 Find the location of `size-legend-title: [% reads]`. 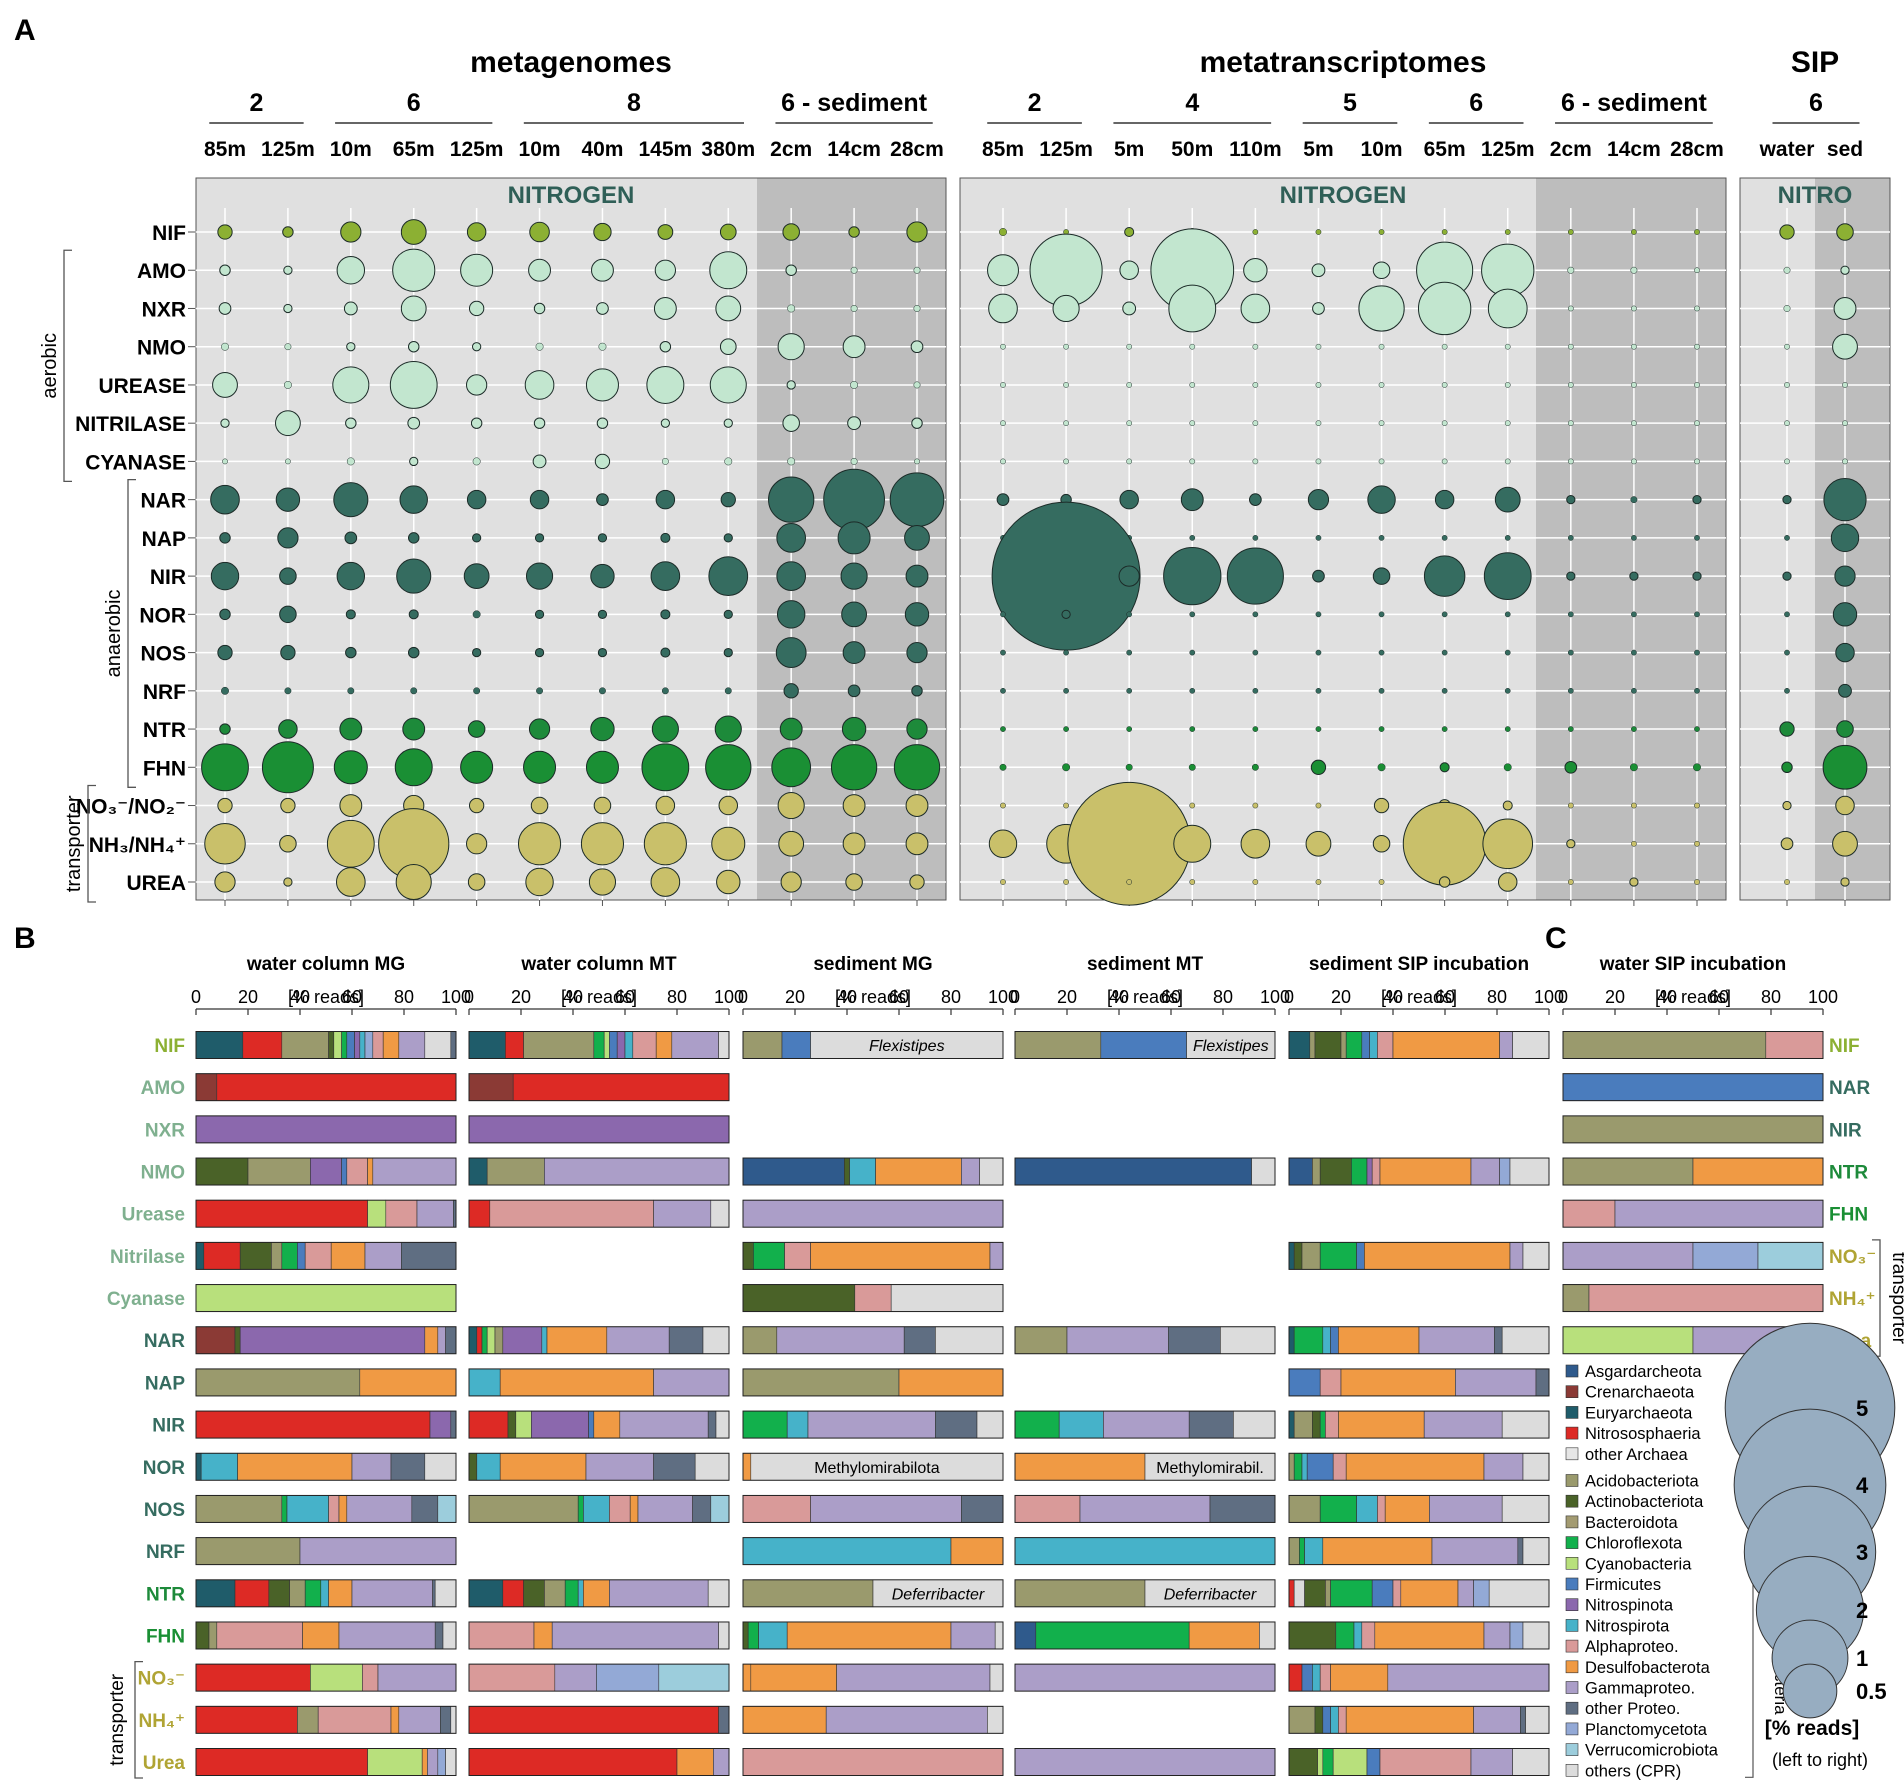

size-legend-title: [% reads] is located at coordinates (1812, 1728).